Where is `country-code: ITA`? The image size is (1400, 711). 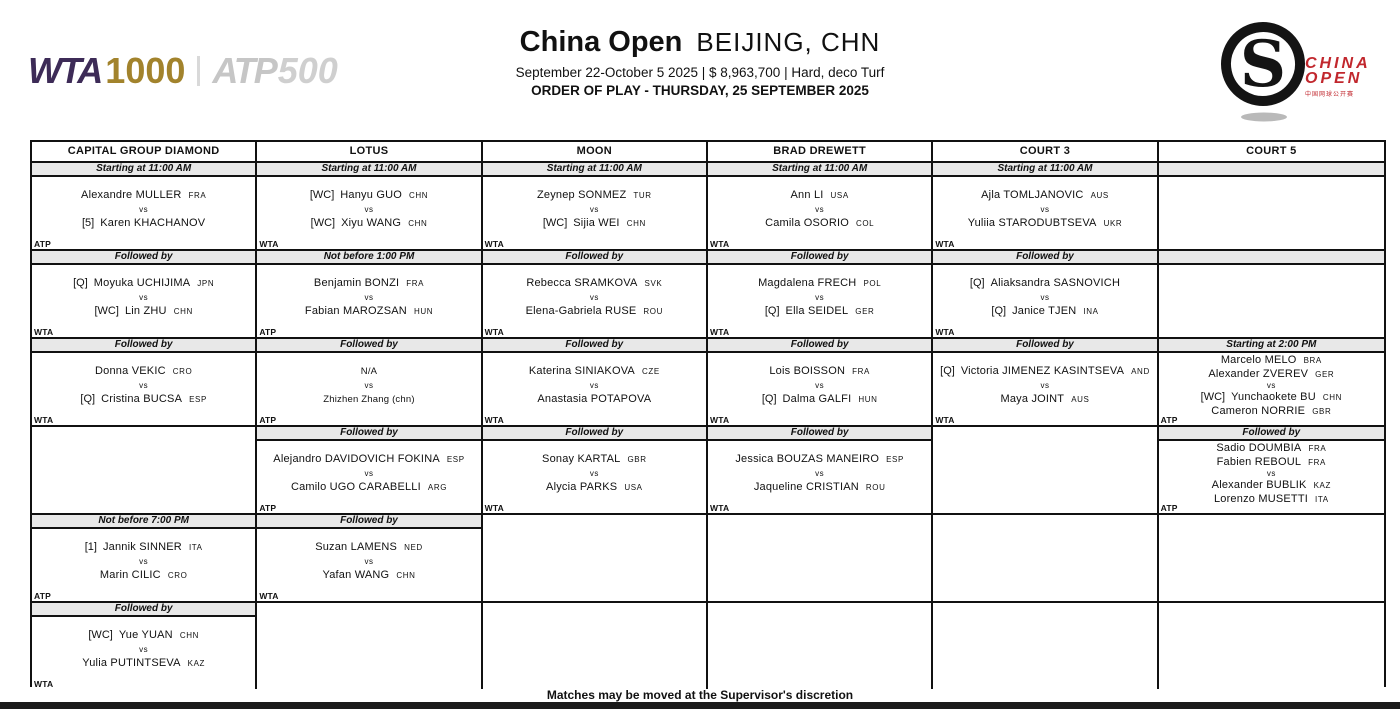
country-code: ITA is located at coordinates (1322, 499).